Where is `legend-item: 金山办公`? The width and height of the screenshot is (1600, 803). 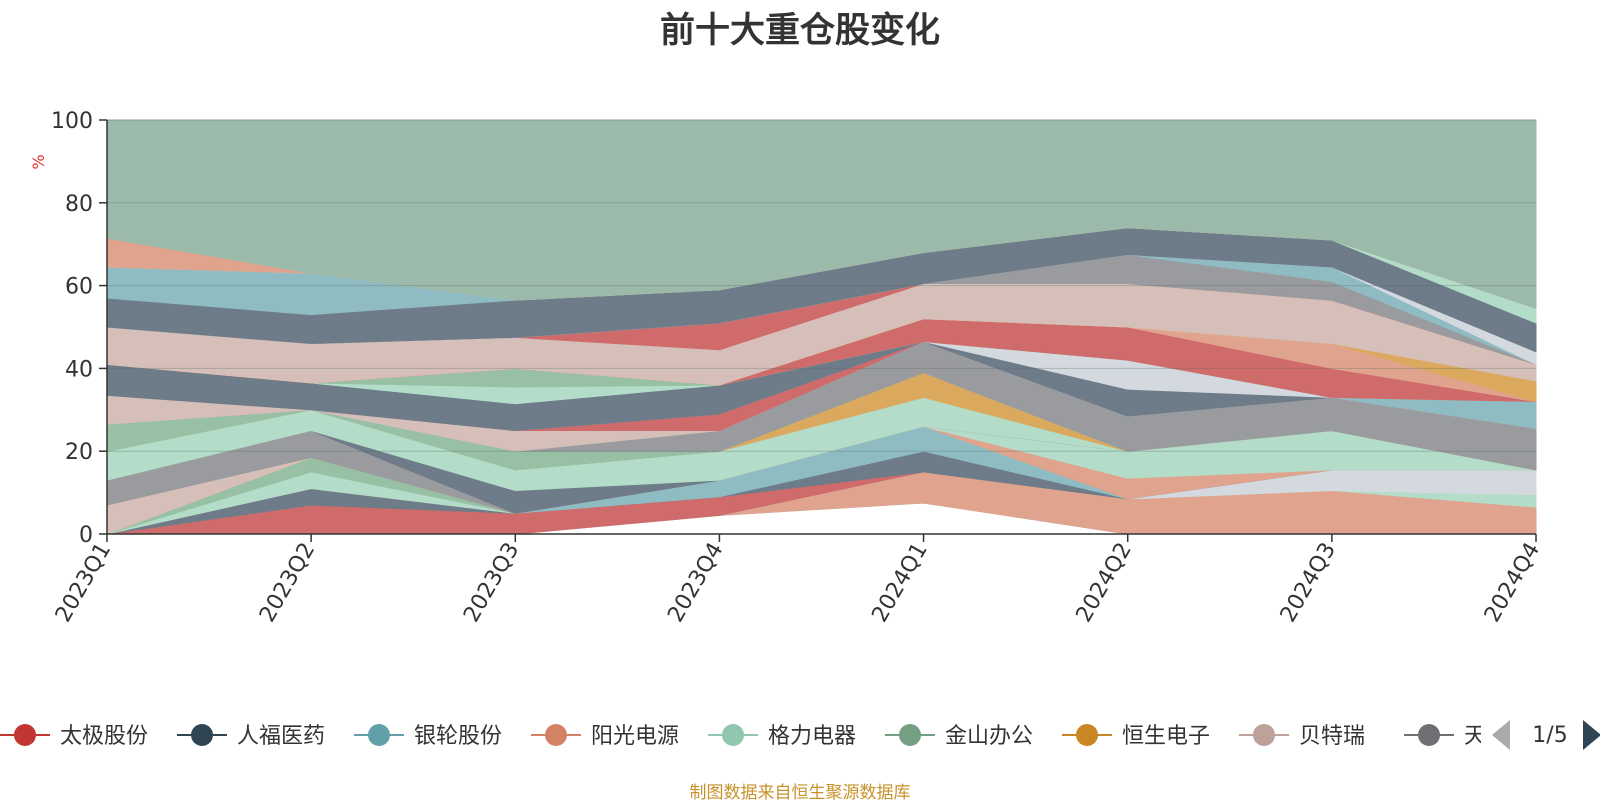 legend-item: 金山办公 is located at coordinates (959, 736).